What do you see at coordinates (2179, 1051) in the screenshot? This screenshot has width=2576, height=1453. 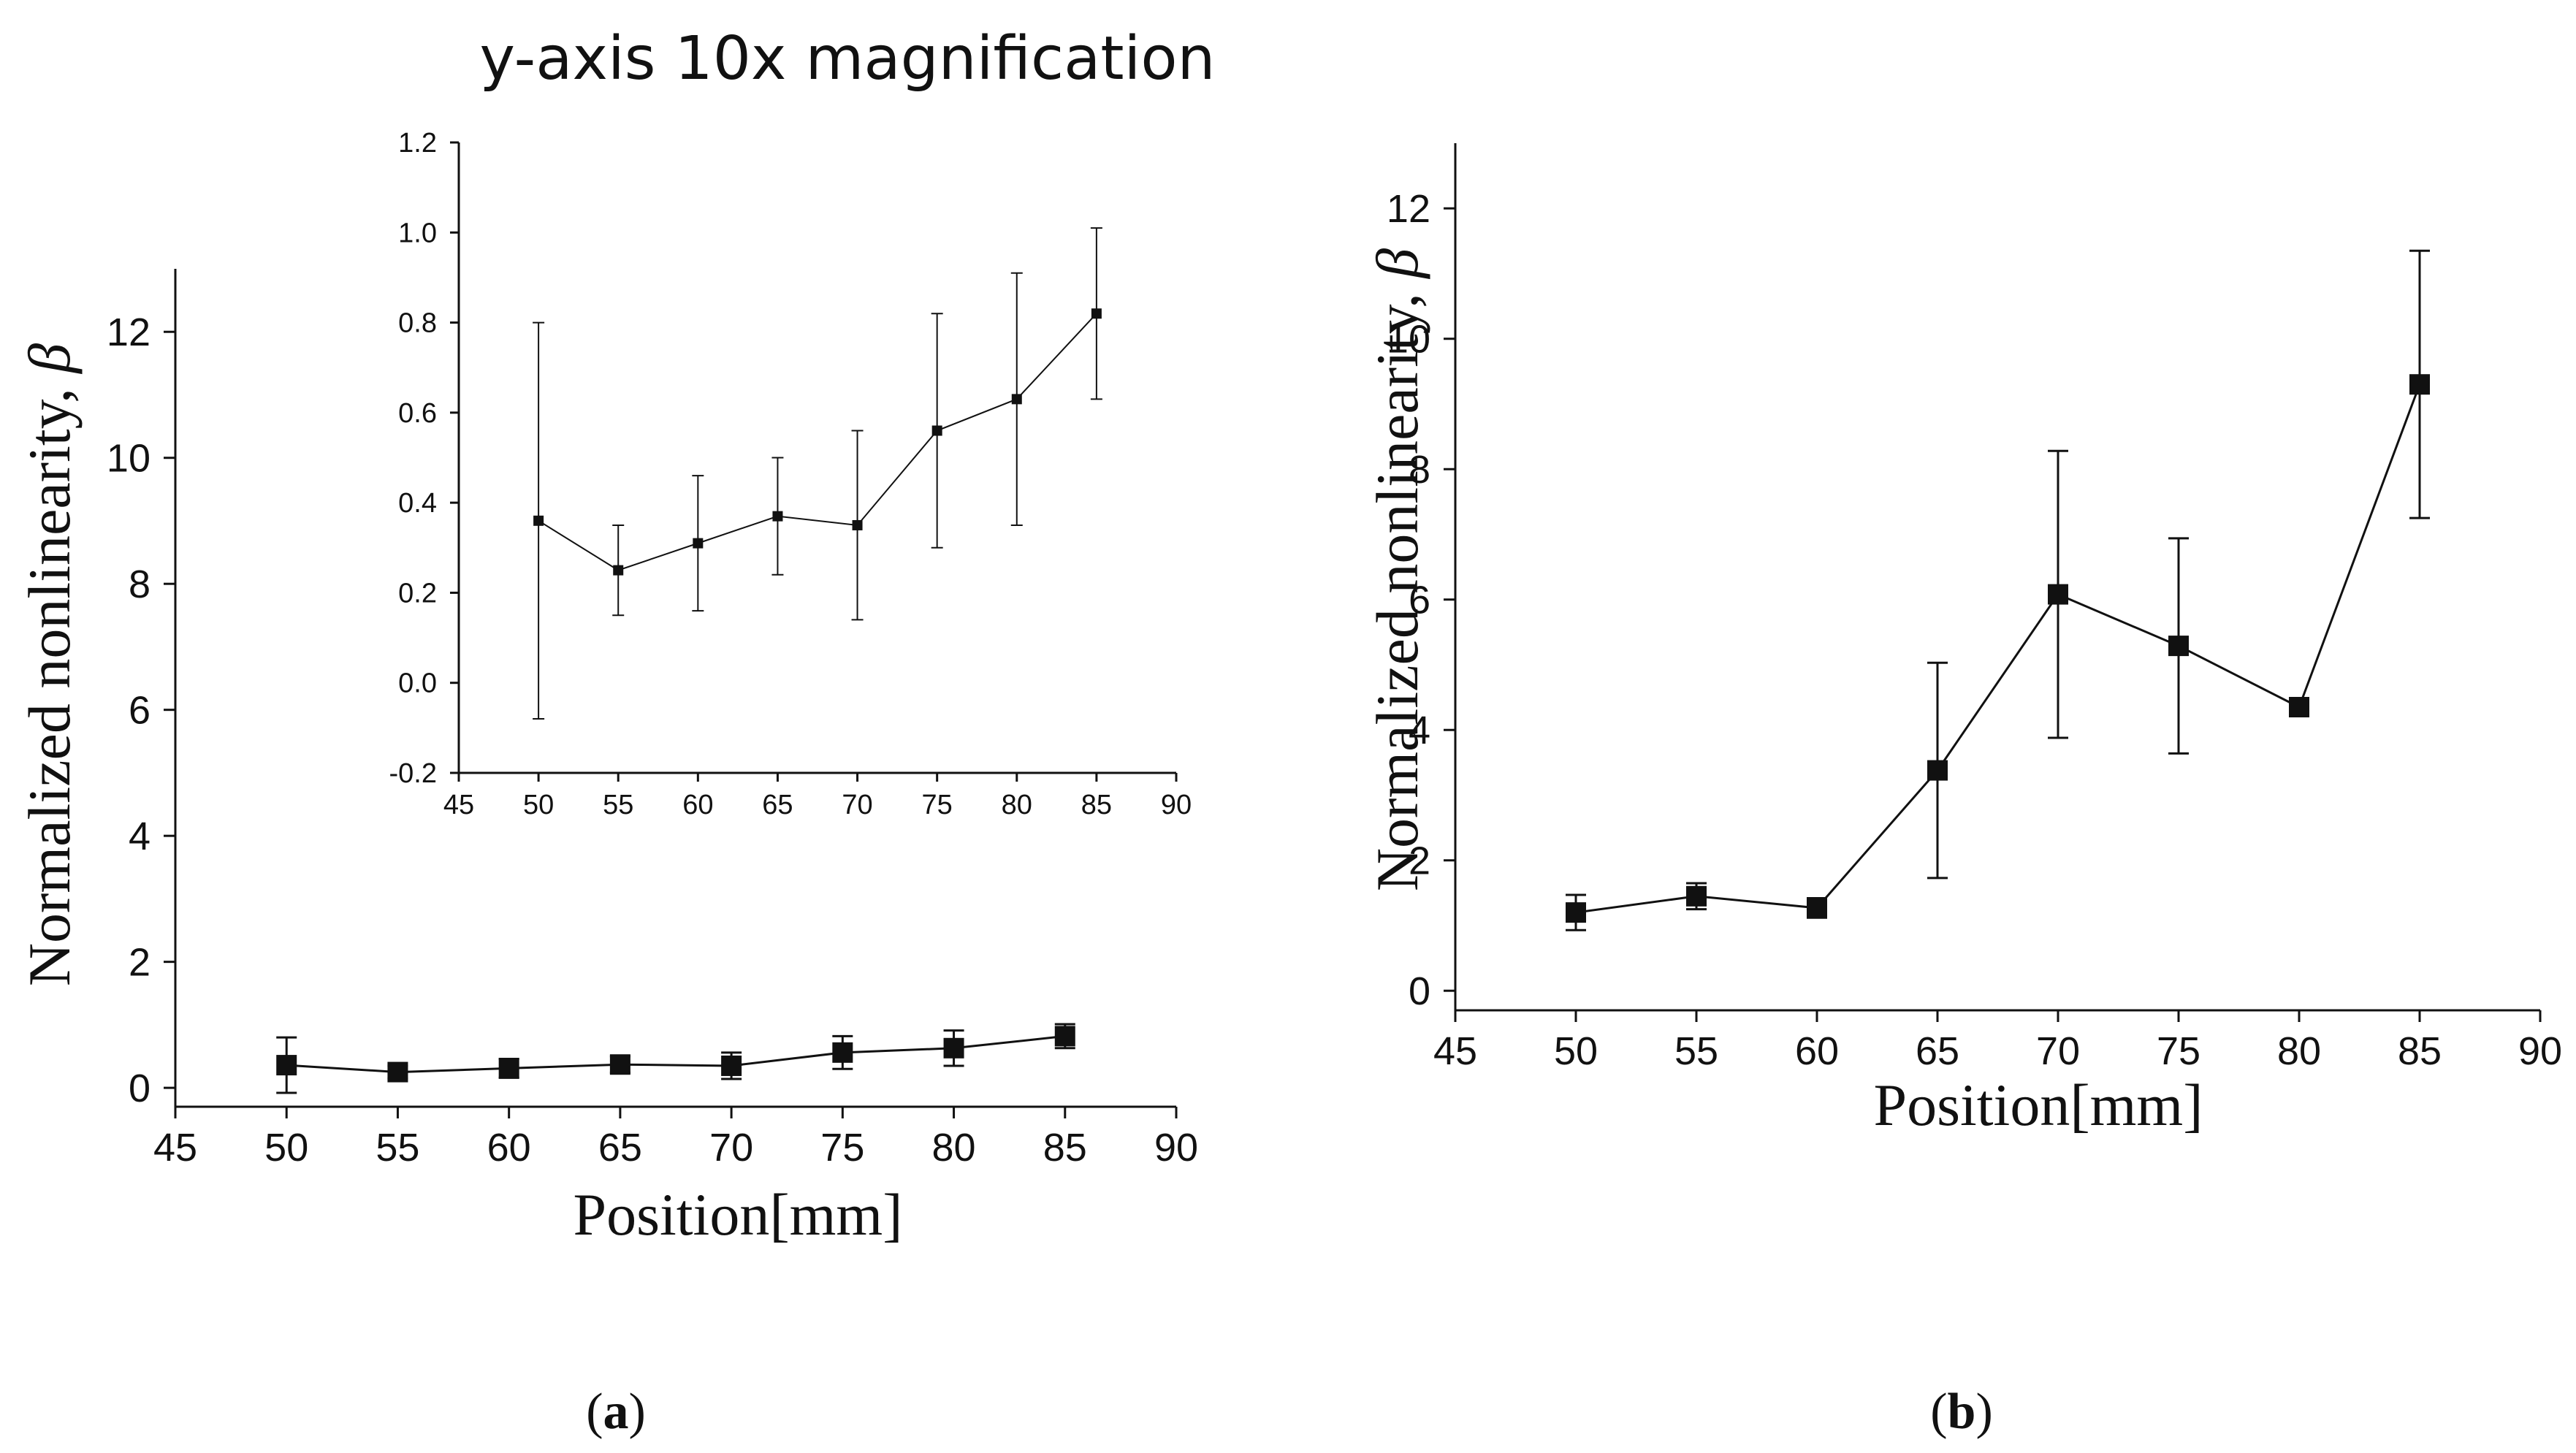 I see `b-xtick-label: 75` at bounding box center [2179, 1051].